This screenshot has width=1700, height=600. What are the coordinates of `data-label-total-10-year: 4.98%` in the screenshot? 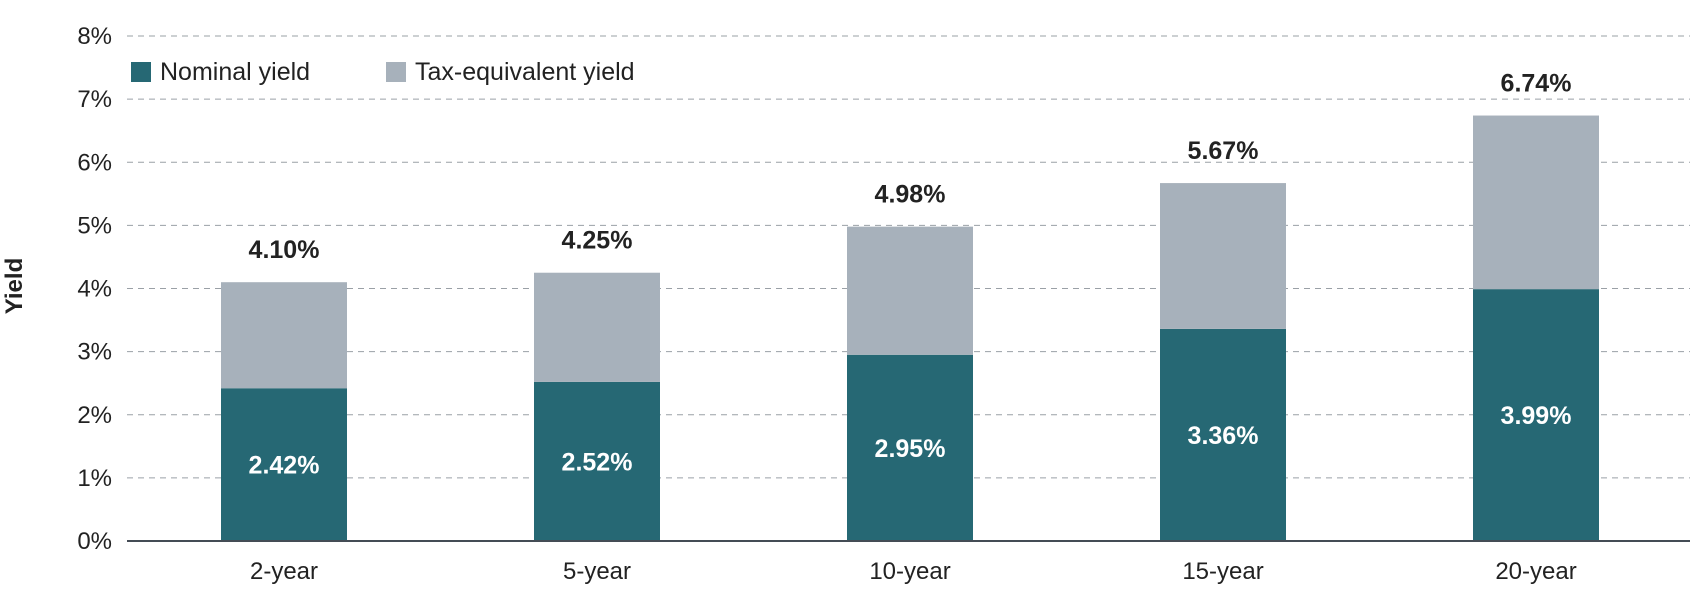 It's located at (910, 195).